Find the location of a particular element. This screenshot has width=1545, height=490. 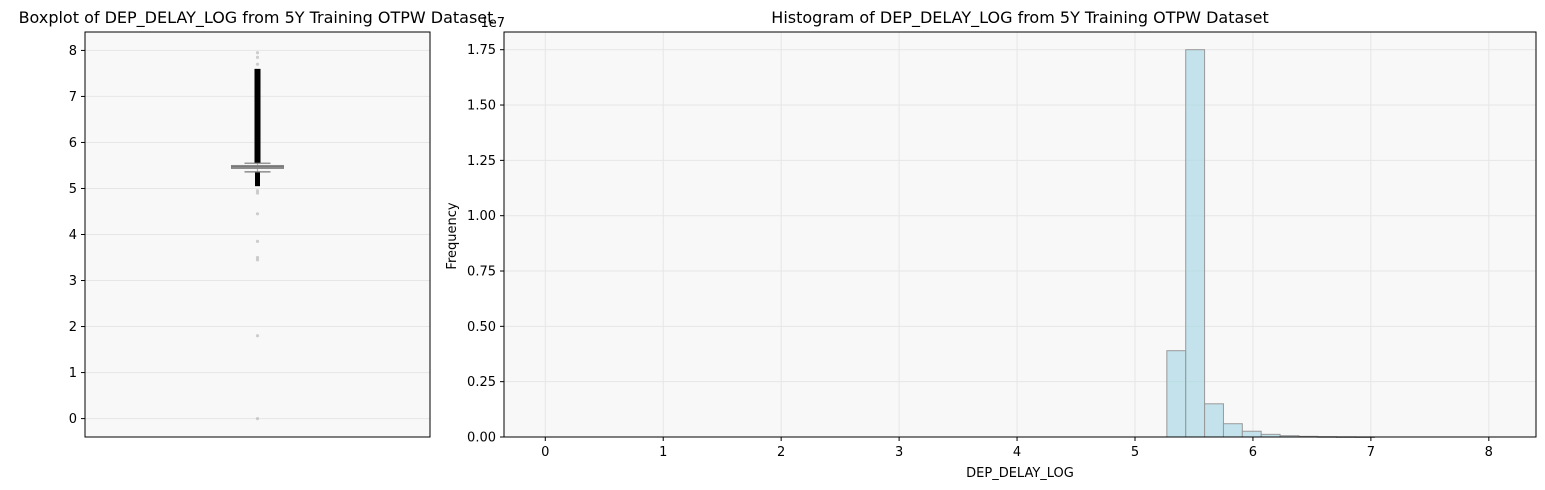

boxplot-box is located at coordinates (257, 167).